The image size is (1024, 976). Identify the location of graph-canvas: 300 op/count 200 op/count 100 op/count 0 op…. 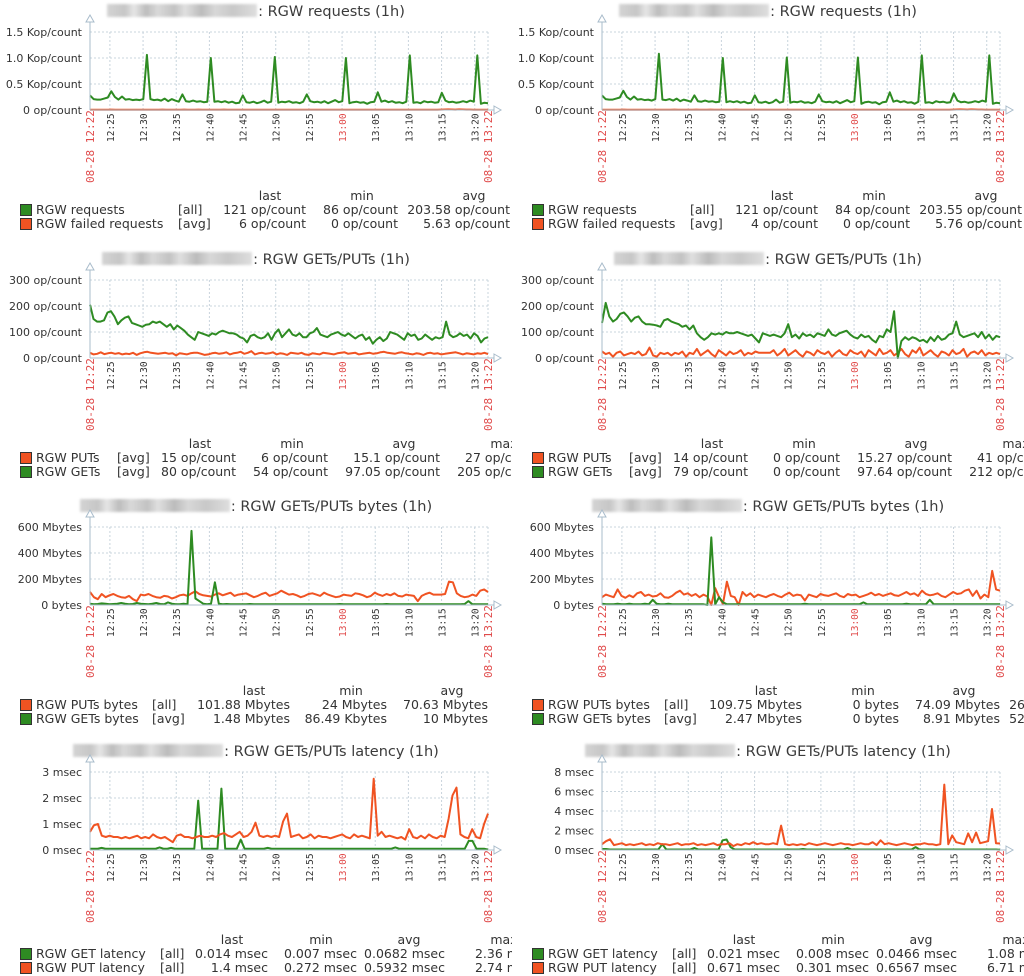
(768, 346).